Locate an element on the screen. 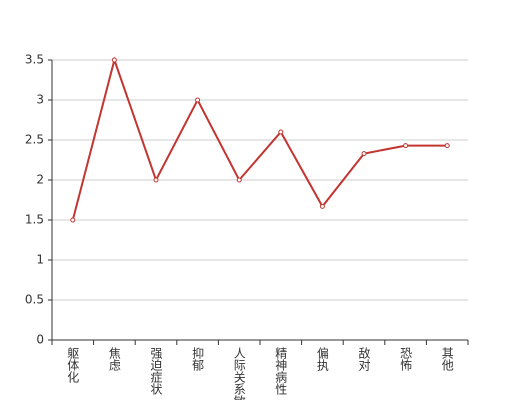  y-tick-label: 3 is located at coordinates (40, 100).